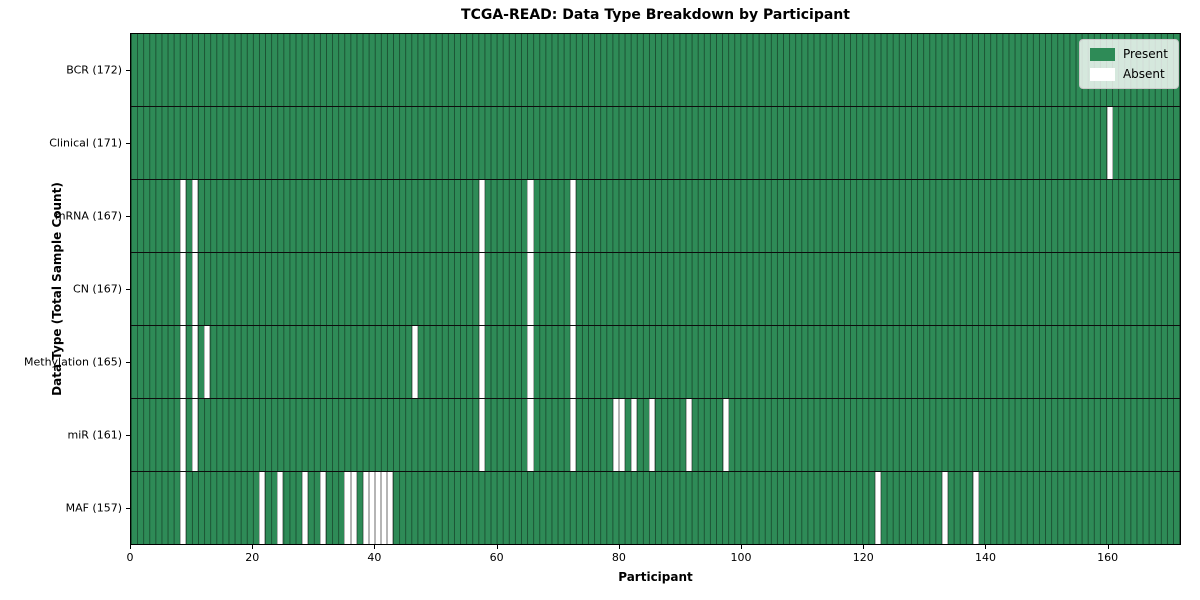 The width and height of the screenshot is (1200, 600). I want to click on heatmap-row-CN, so click(655, 289).